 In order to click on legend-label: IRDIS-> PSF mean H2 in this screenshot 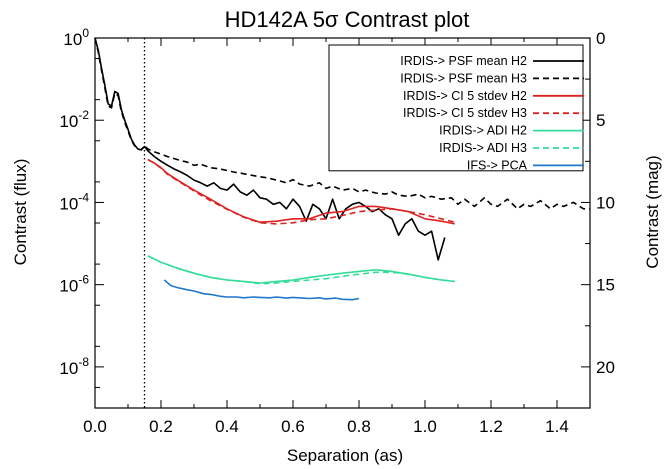, I will do `click(463, 61)`.